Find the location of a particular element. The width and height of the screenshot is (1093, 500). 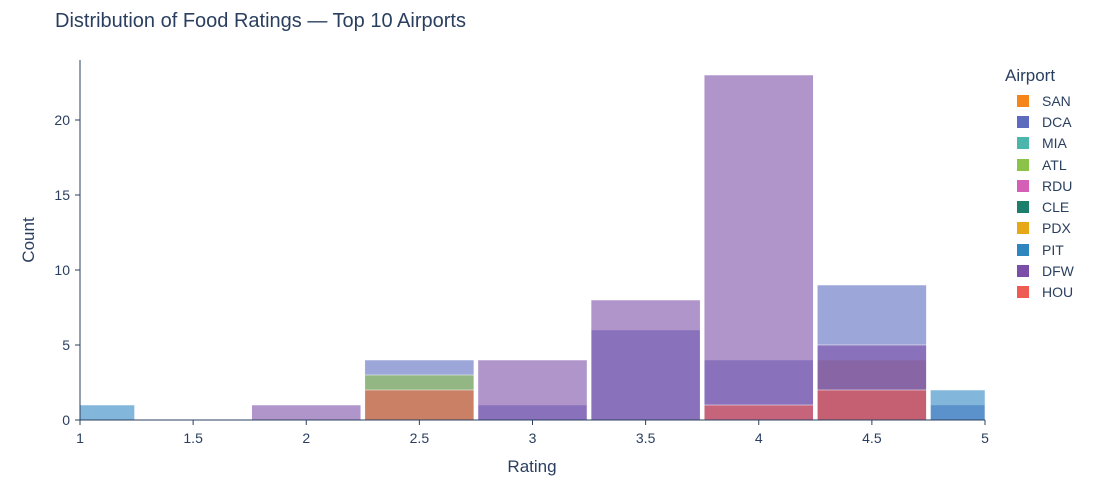

legend-item-rdu: RDU is located at coordinates (1039, 185).